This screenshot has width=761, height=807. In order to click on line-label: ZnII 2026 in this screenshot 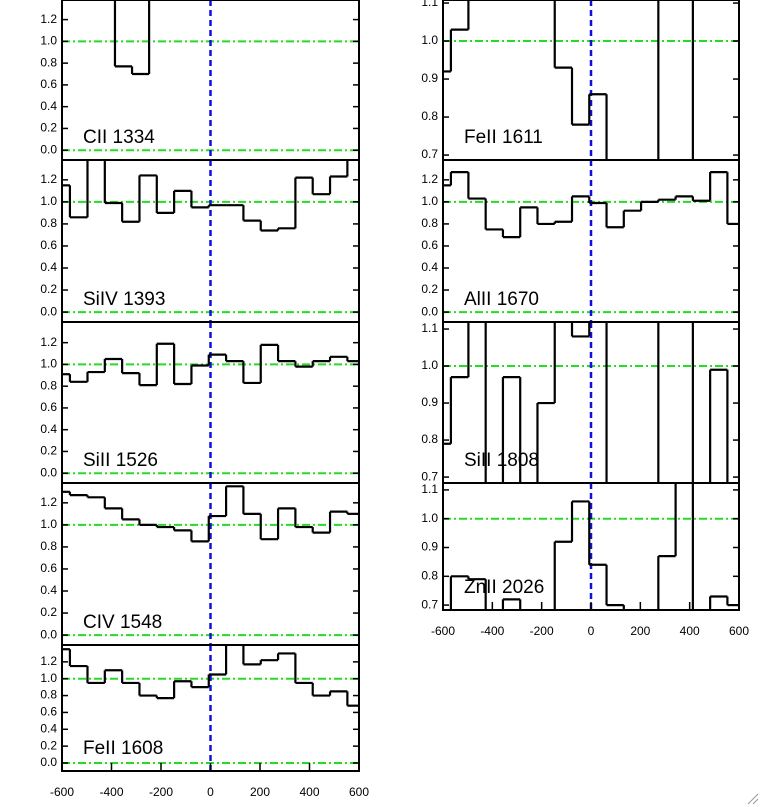, I will do `click(504, 587)`.